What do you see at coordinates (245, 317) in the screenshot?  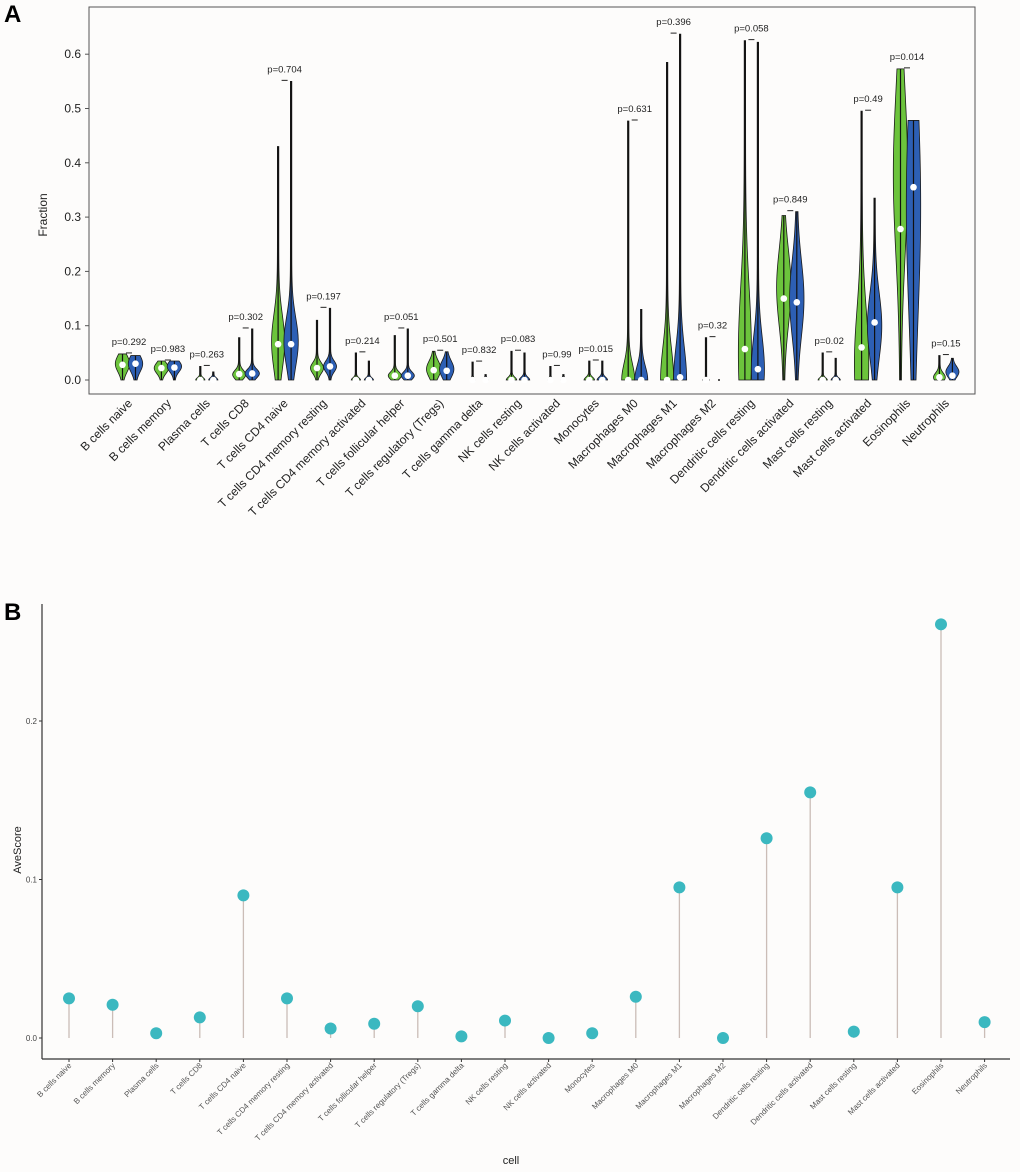 I see `p-value-label: p=0.302` at bounding box center [245, 317].